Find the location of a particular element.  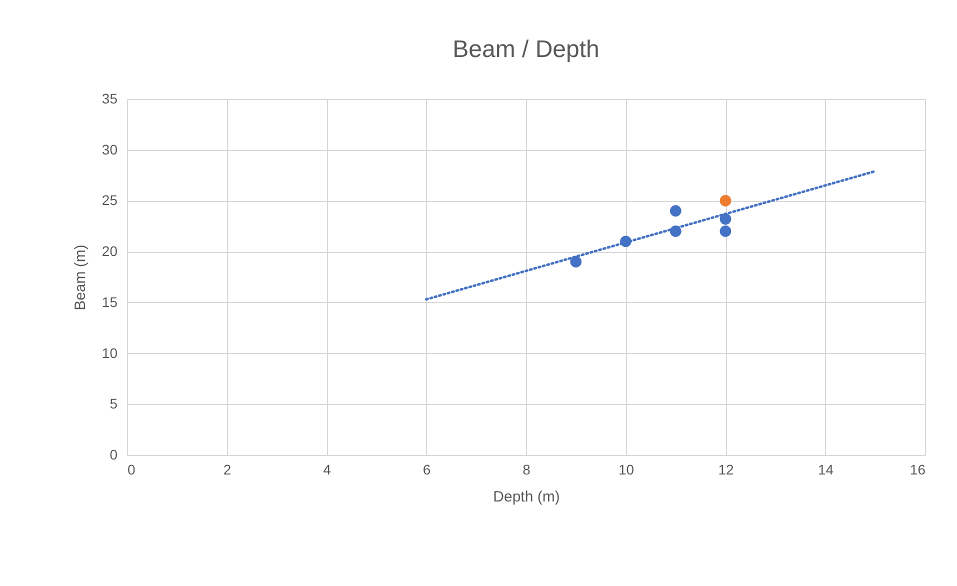

y-tick-label: 25 is located at coordinates (110, 200).